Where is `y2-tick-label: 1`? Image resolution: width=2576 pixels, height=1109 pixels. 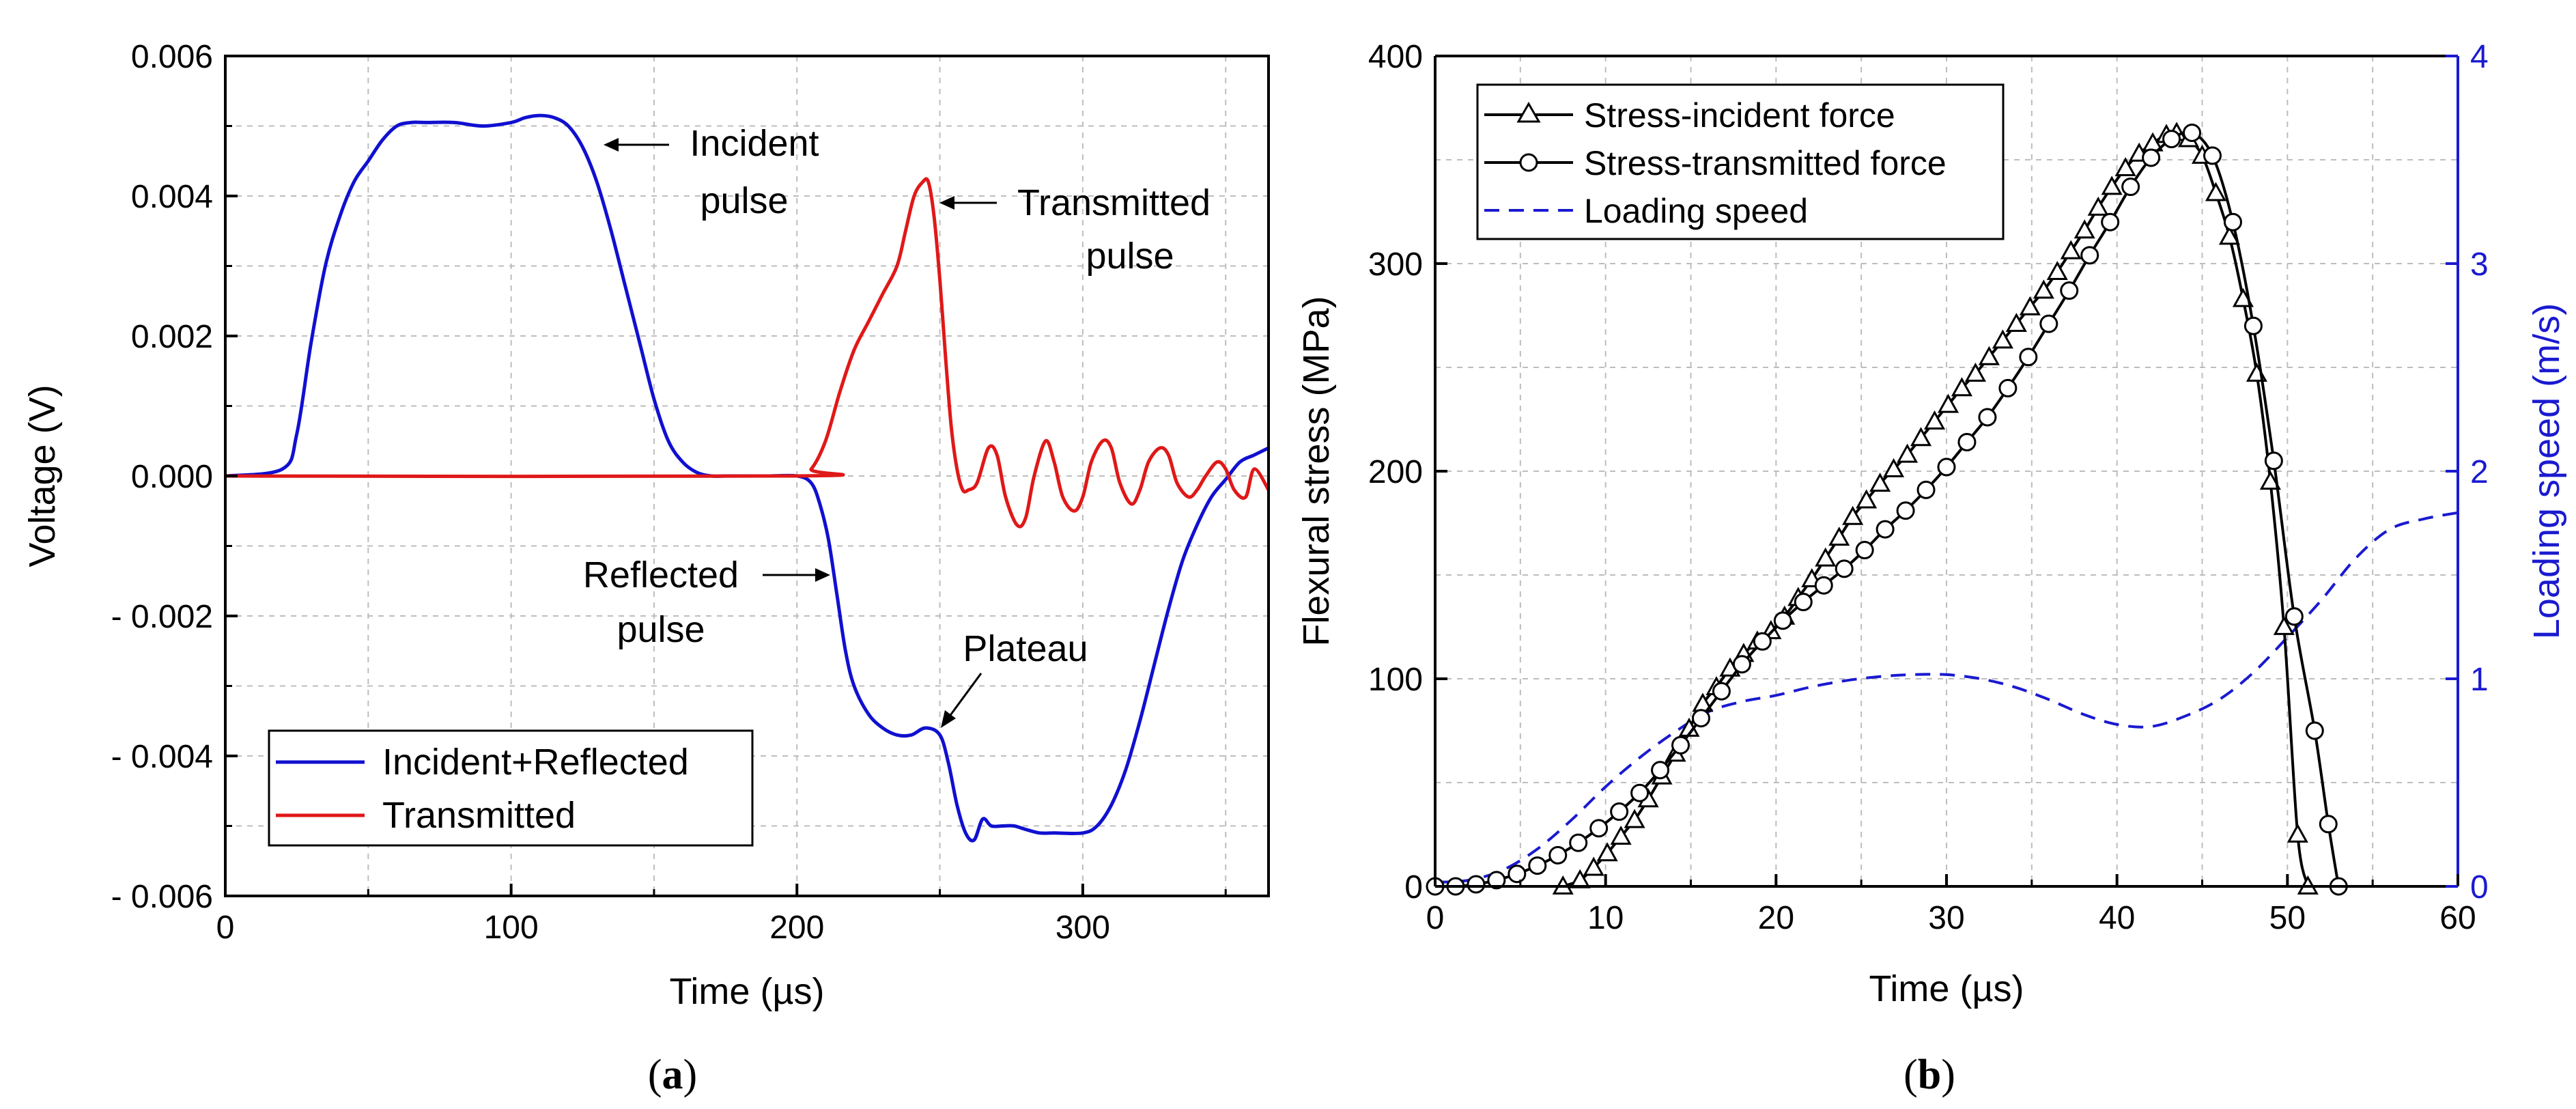
y2-tick-label: 1 is located at coordinates (2479, 680).